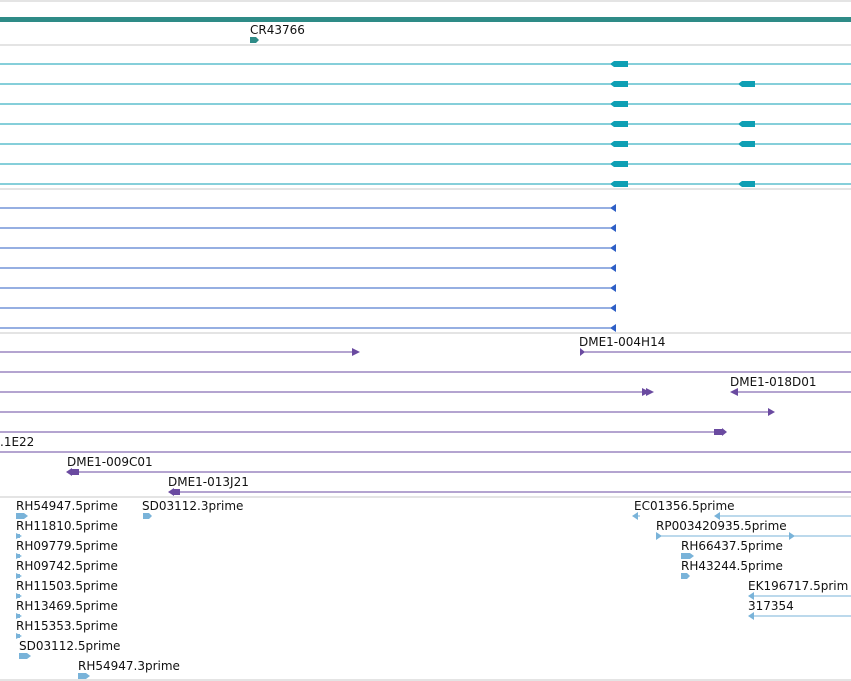 The image size is (851, 681). I want to click on gene-span-bar, so click(425, 19).